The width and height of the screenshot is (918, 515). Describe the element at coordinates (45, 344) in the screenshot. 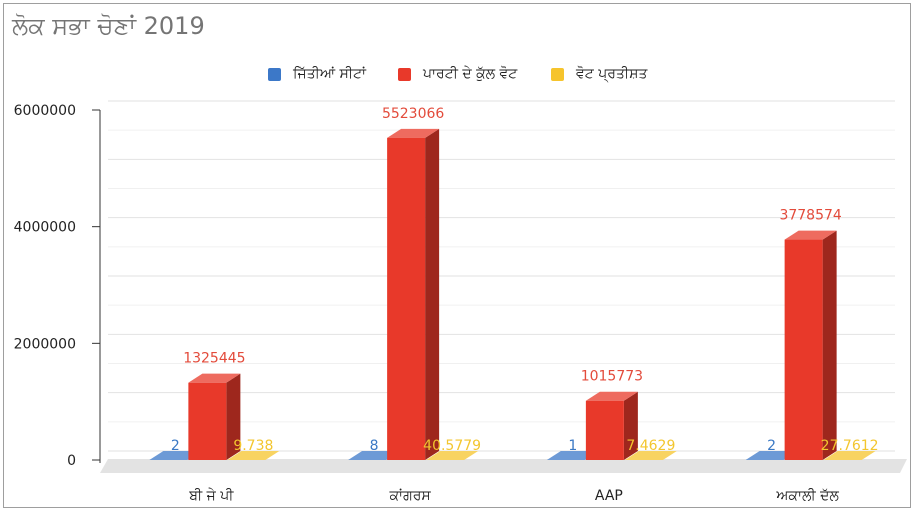

I see `y-tick-label: 2000000` at that location.